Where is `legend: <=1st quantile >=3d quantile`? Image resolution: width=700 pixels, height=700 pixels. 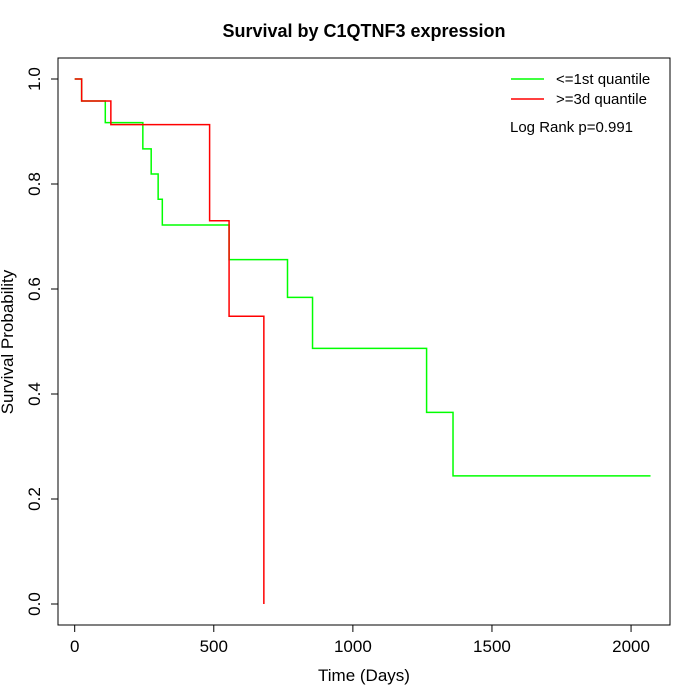
legend: <=1st quantile >=3d quantile is located at coordinates (580, 89).